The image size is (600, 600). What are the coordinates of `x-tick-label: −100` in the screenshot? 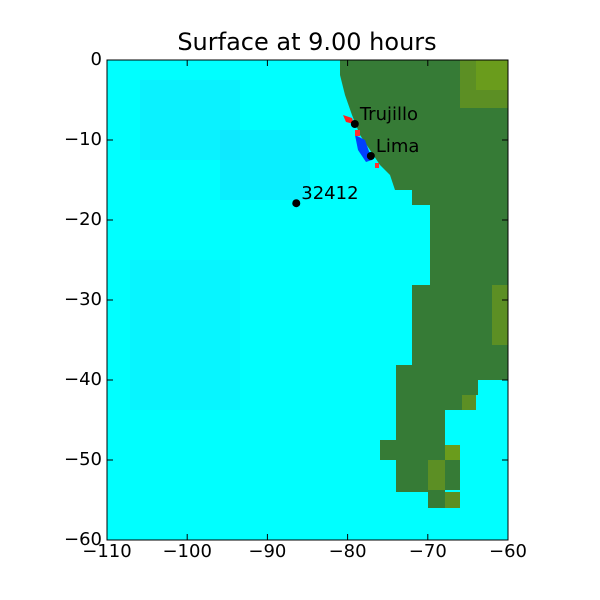 It's located at (186, 551).